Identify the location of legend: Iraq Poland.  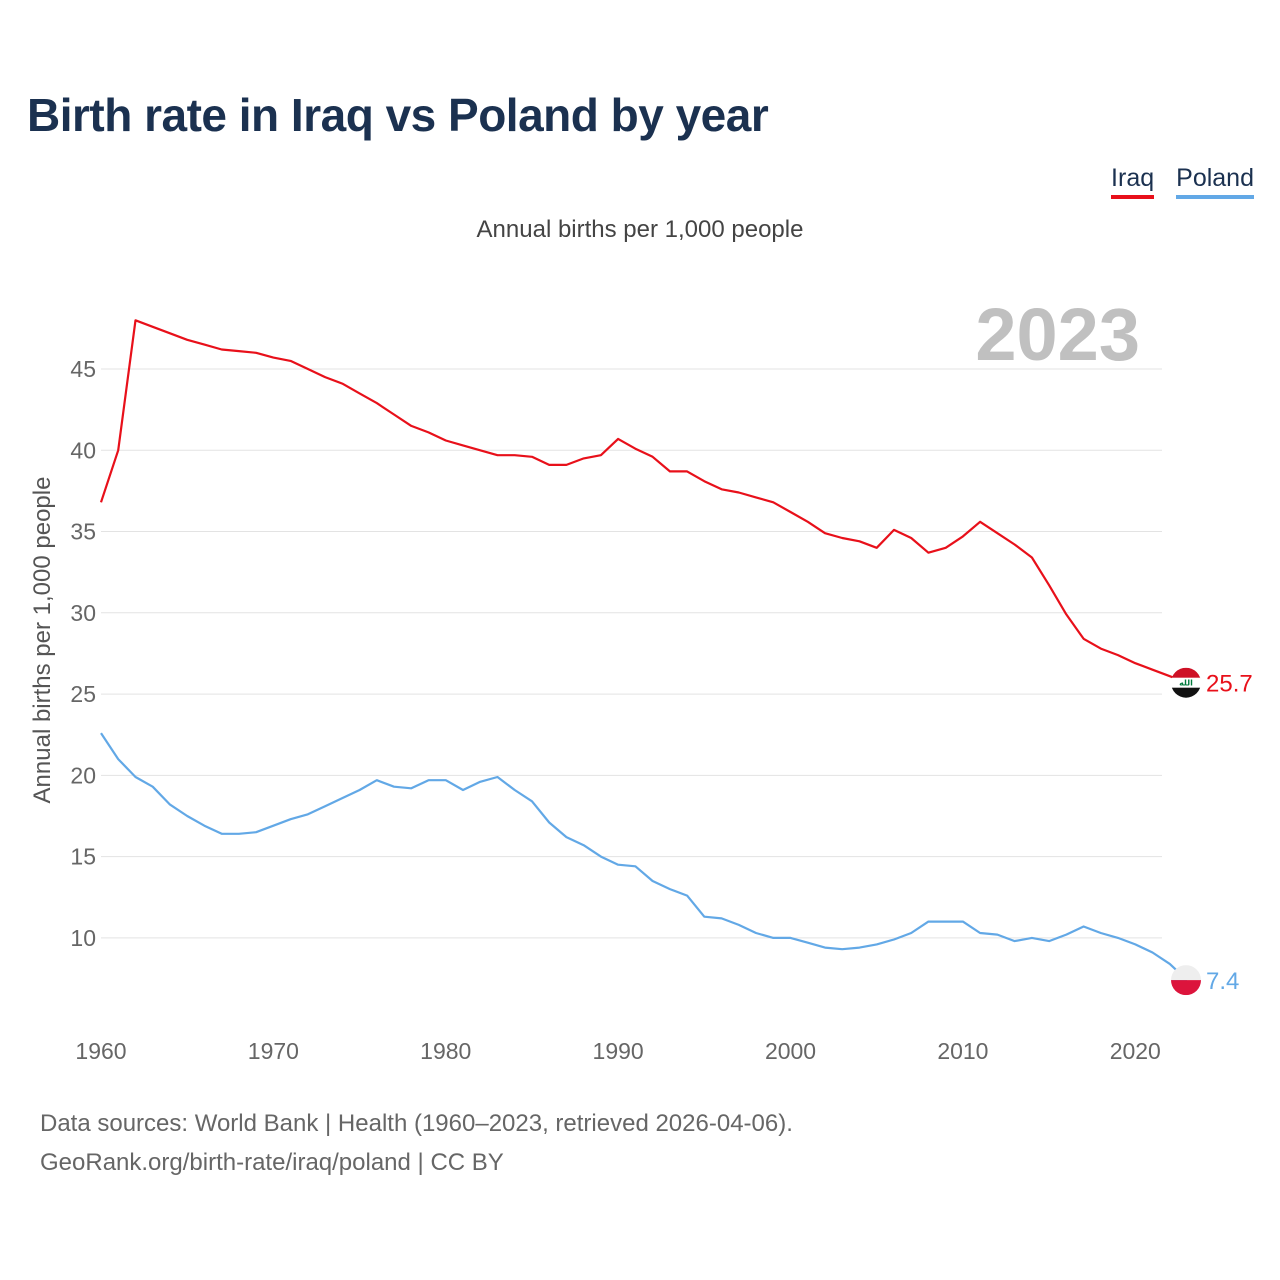
(1182, 181).